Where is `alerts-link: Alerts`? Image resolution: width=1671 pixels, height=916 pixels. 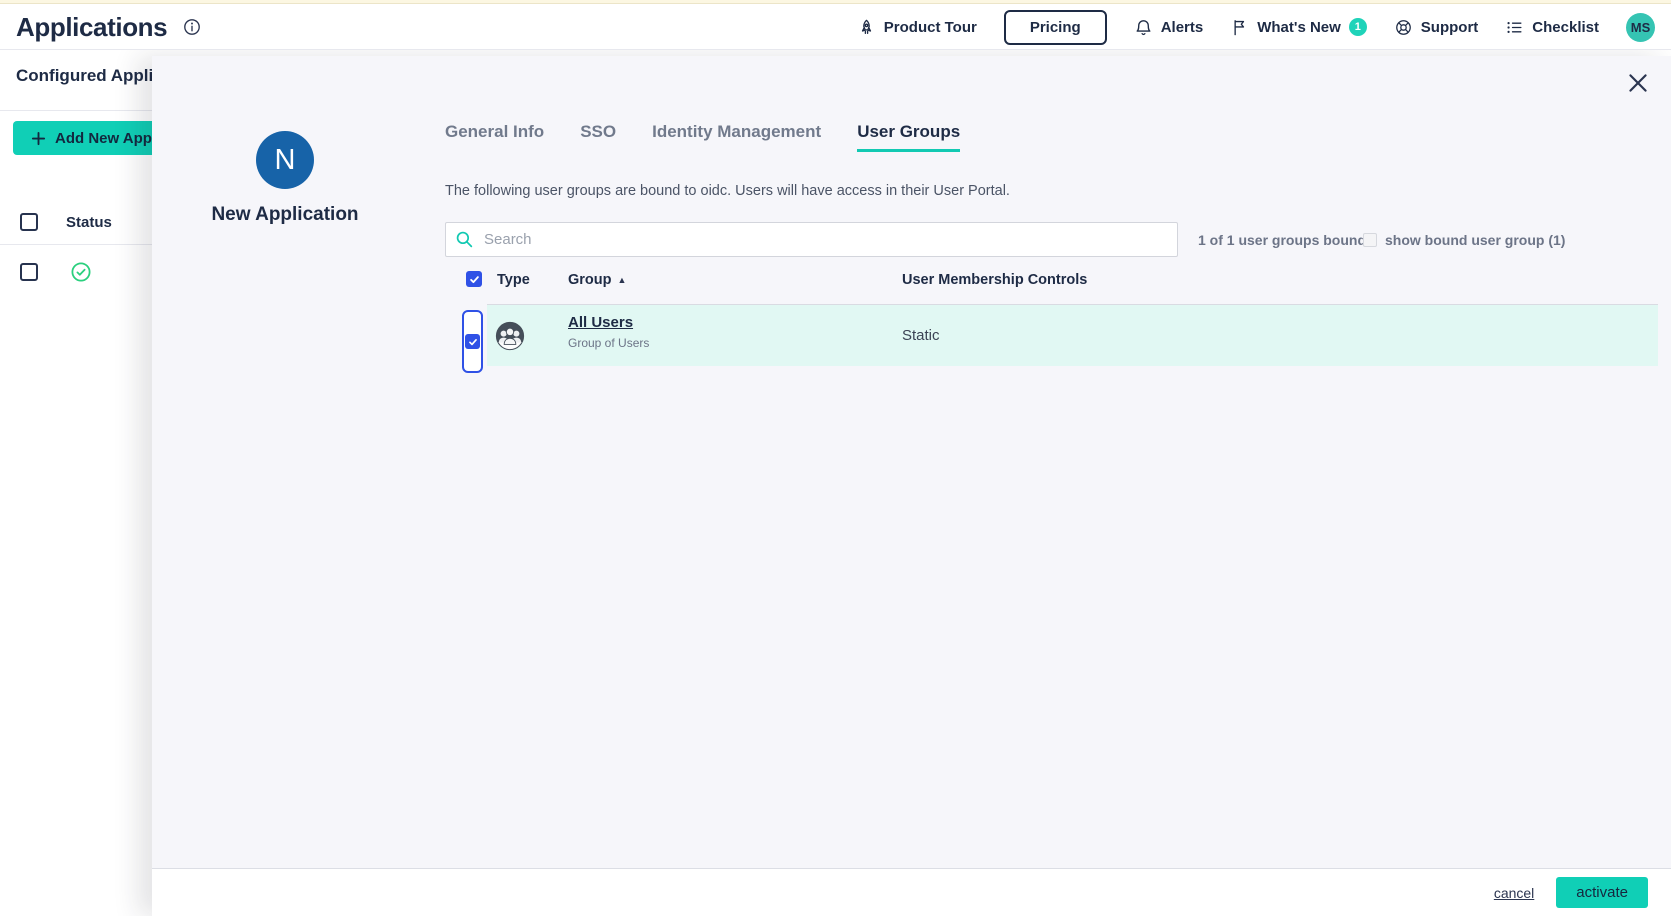 alerts-link: Alerts is located at coordinates (1169, 27).